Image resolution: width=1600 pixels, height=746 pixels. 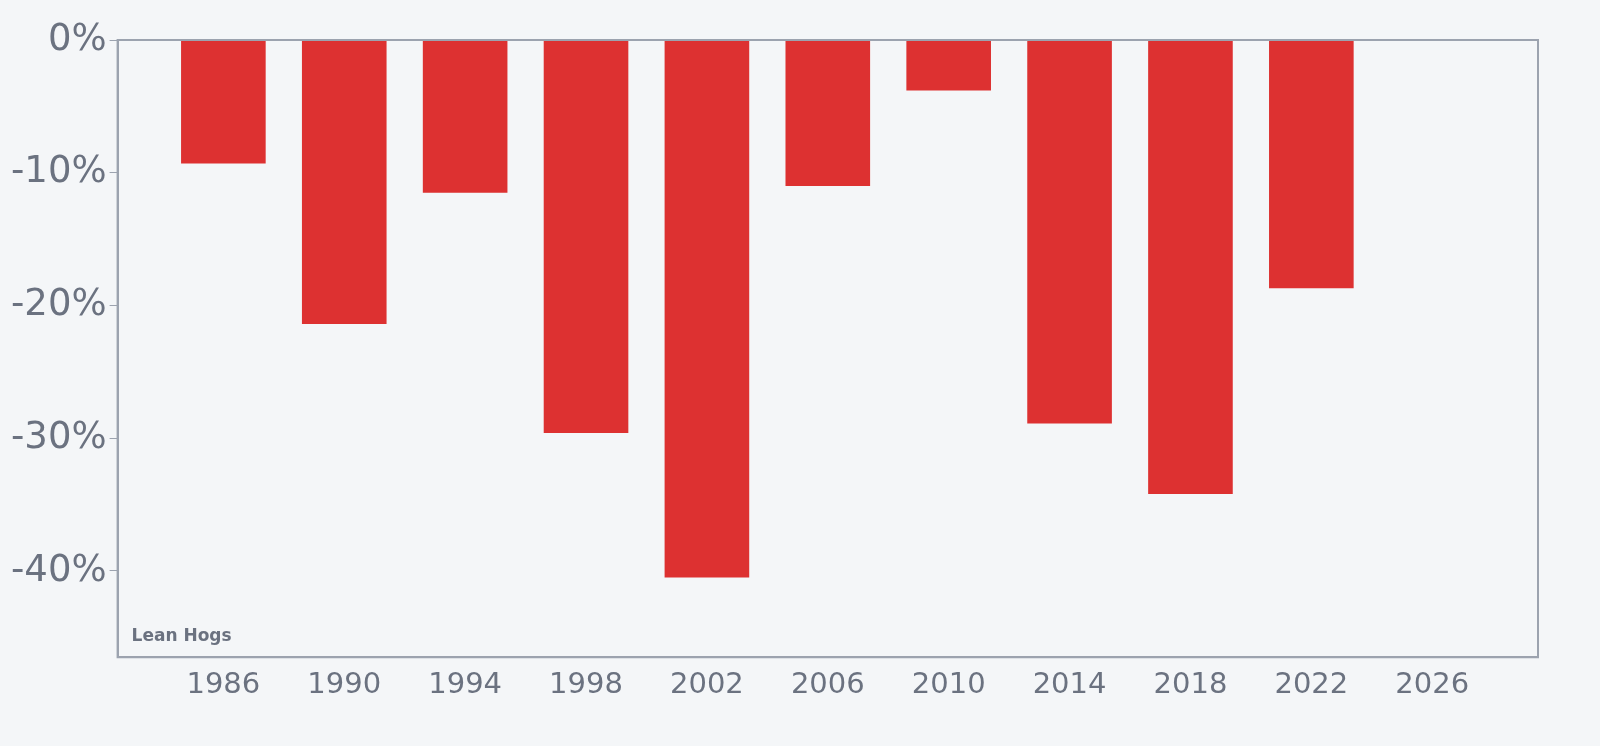 What do you see at coordinates (1311, 683) in the screenshot?
I see `x-tick-label: 2022` at bounding box center [1311, 683].